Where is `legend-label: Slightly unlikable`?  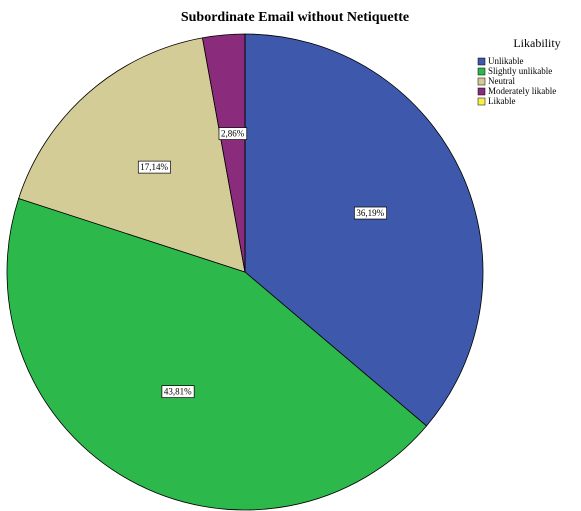
legend-label: Slightly unlikable is located at coordinates (520, 71).